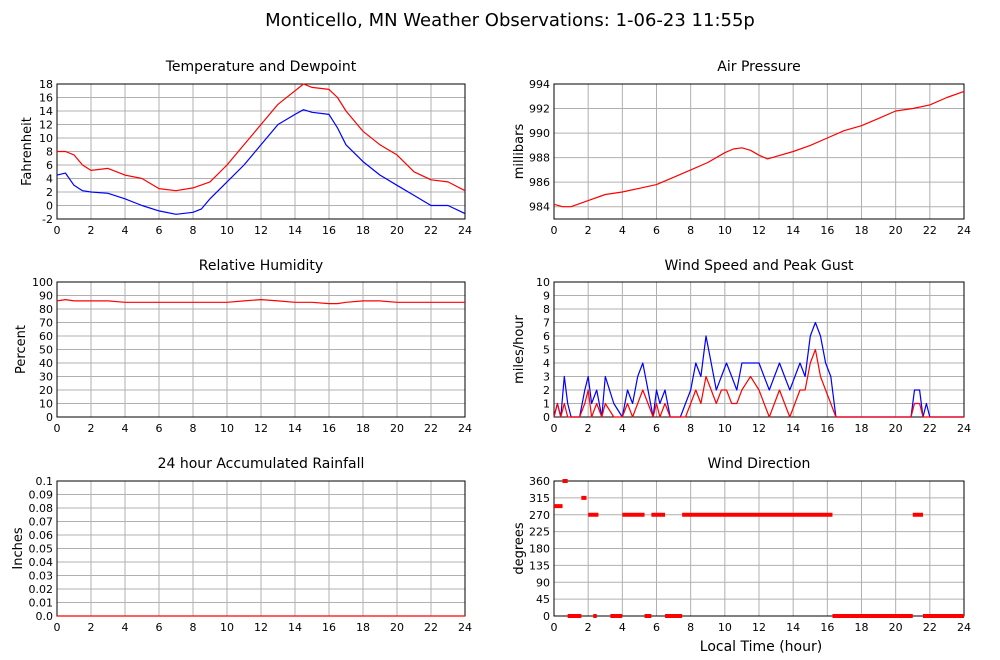 The height and width of the screenshot is (660, 1000). I want to click on wind-x-tick-label: 8, so click(690, 428).